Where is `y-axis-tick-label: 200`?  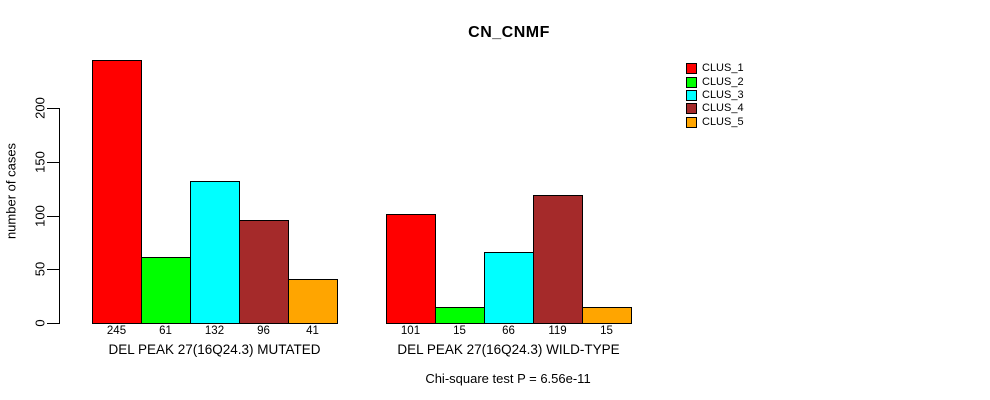 y-axis-tick-label: 200 is located at coordinates (40, 108).